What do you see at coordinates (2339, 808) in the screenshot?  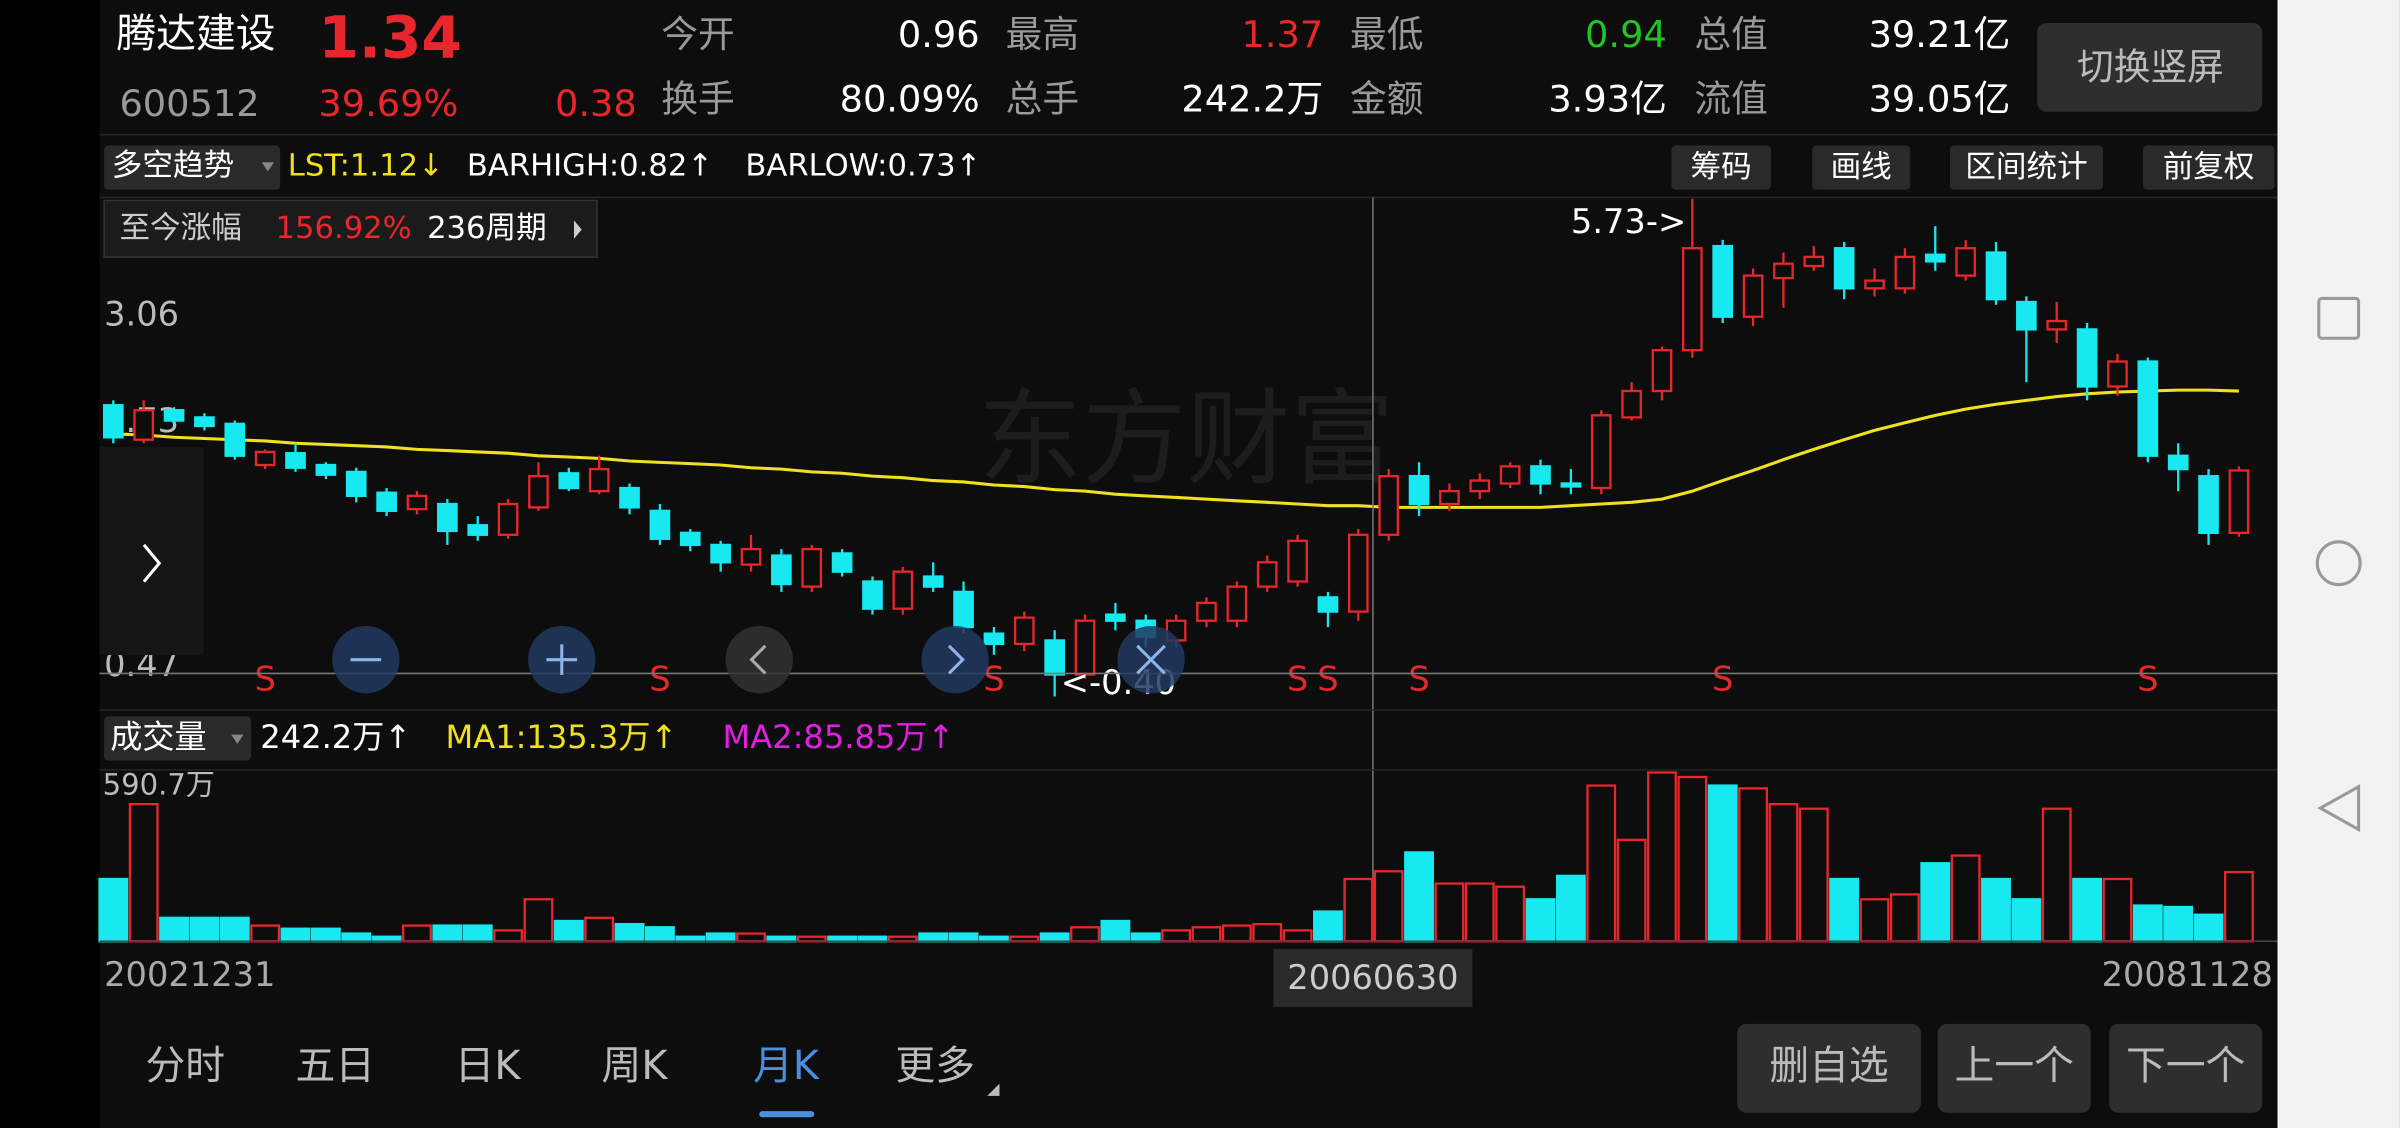 I see `nav-back` at bounding box center [2339, 808].